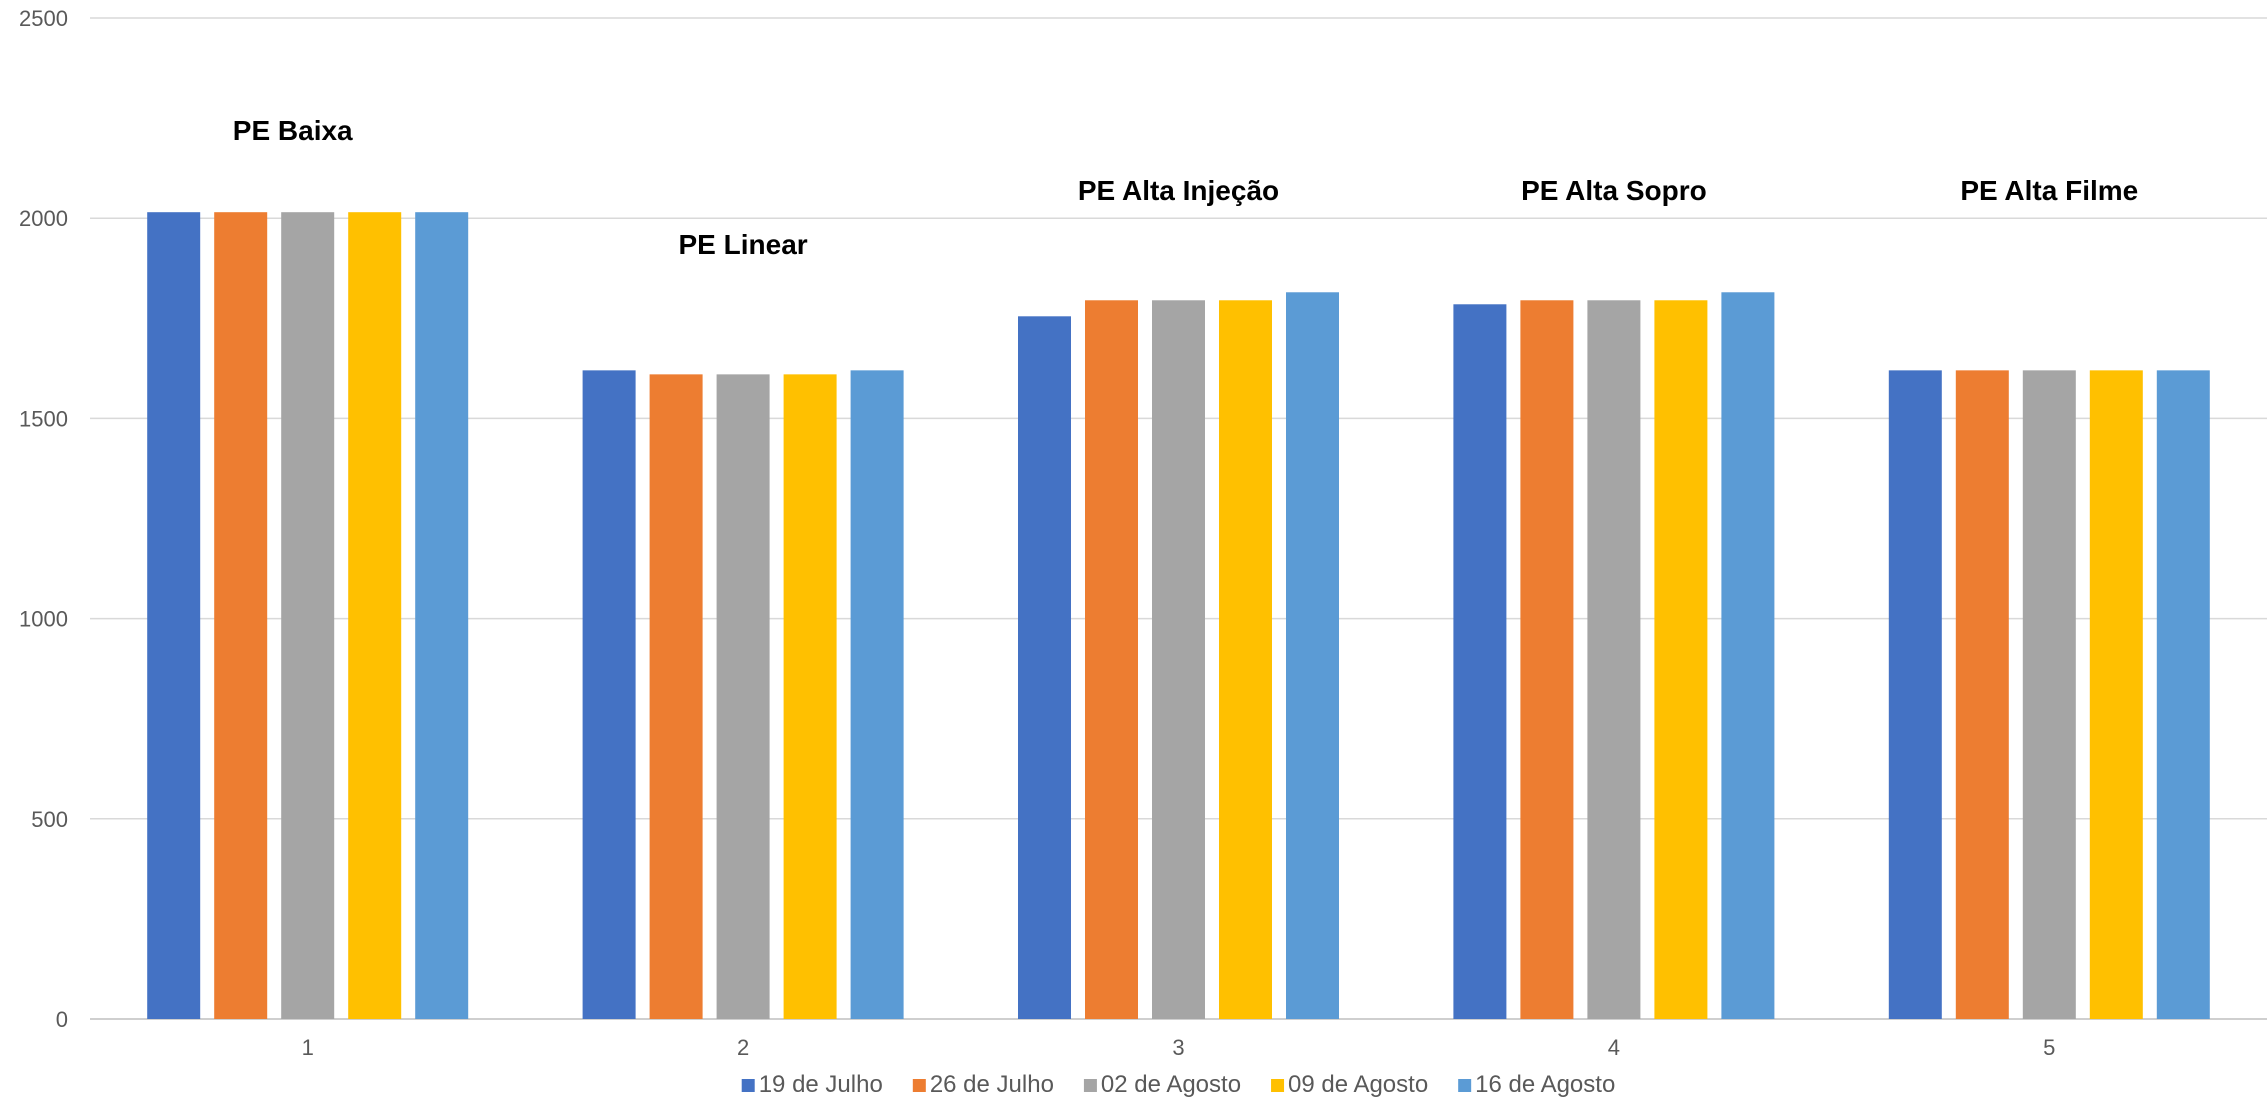 The width and height of the screenshot is (2267, 1117). Describe the element at coordinates (2049, 190) in the screenshot. I see `bar-group-annotation: PE Alta Filme` at that location.